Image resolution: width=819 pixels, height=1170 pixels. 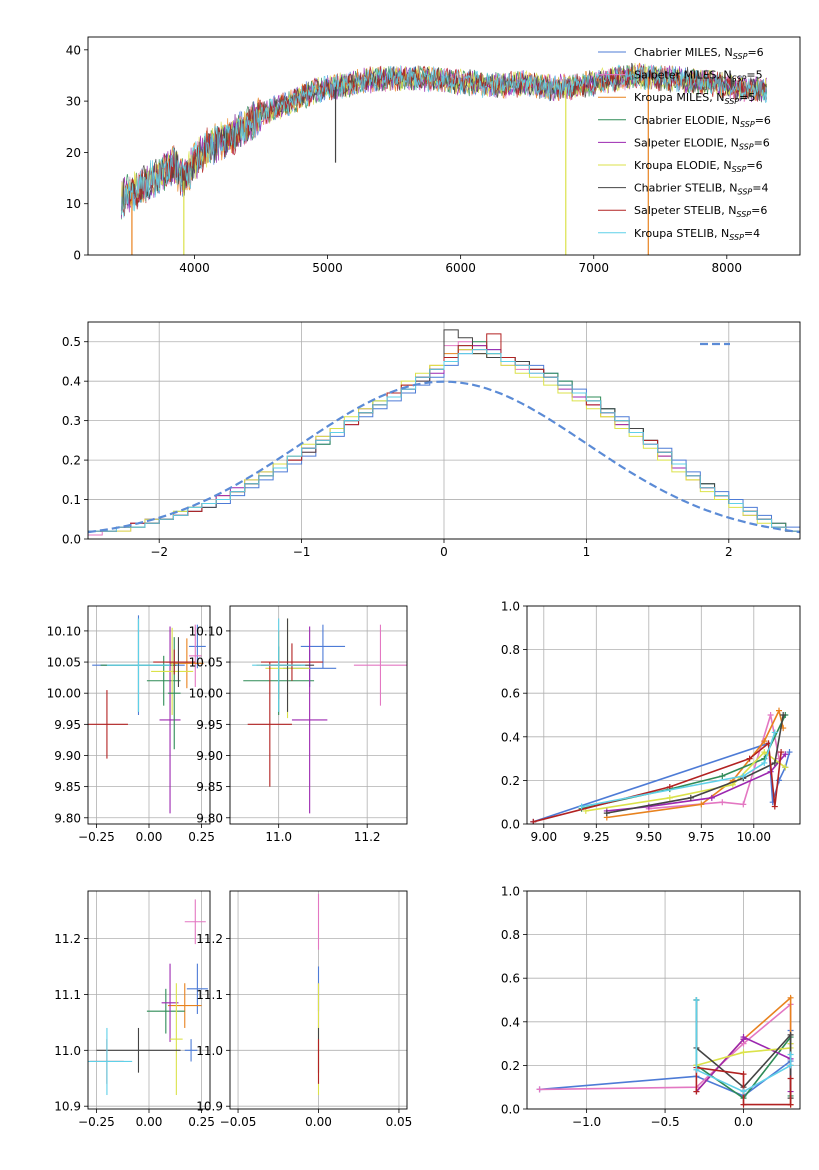 I want to click on x-tick-label: 9.00, so click(x=543, y=837).